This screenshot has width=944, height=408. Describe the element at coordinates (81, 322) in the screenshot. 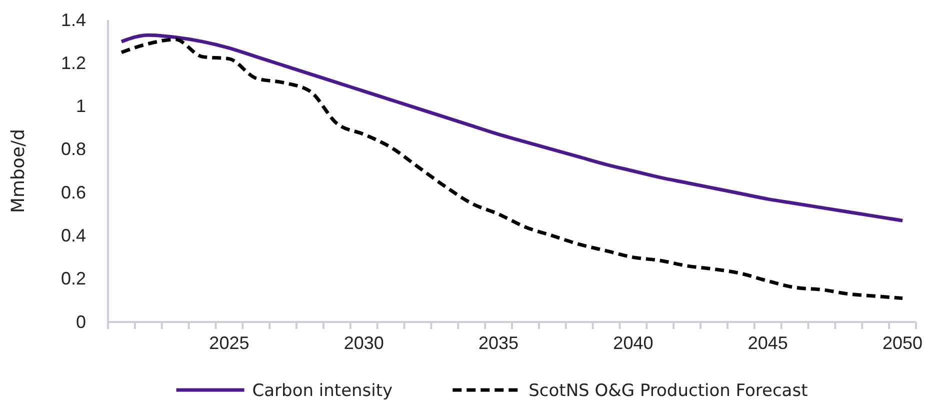

I see `y-tick-label: 0` at that location.